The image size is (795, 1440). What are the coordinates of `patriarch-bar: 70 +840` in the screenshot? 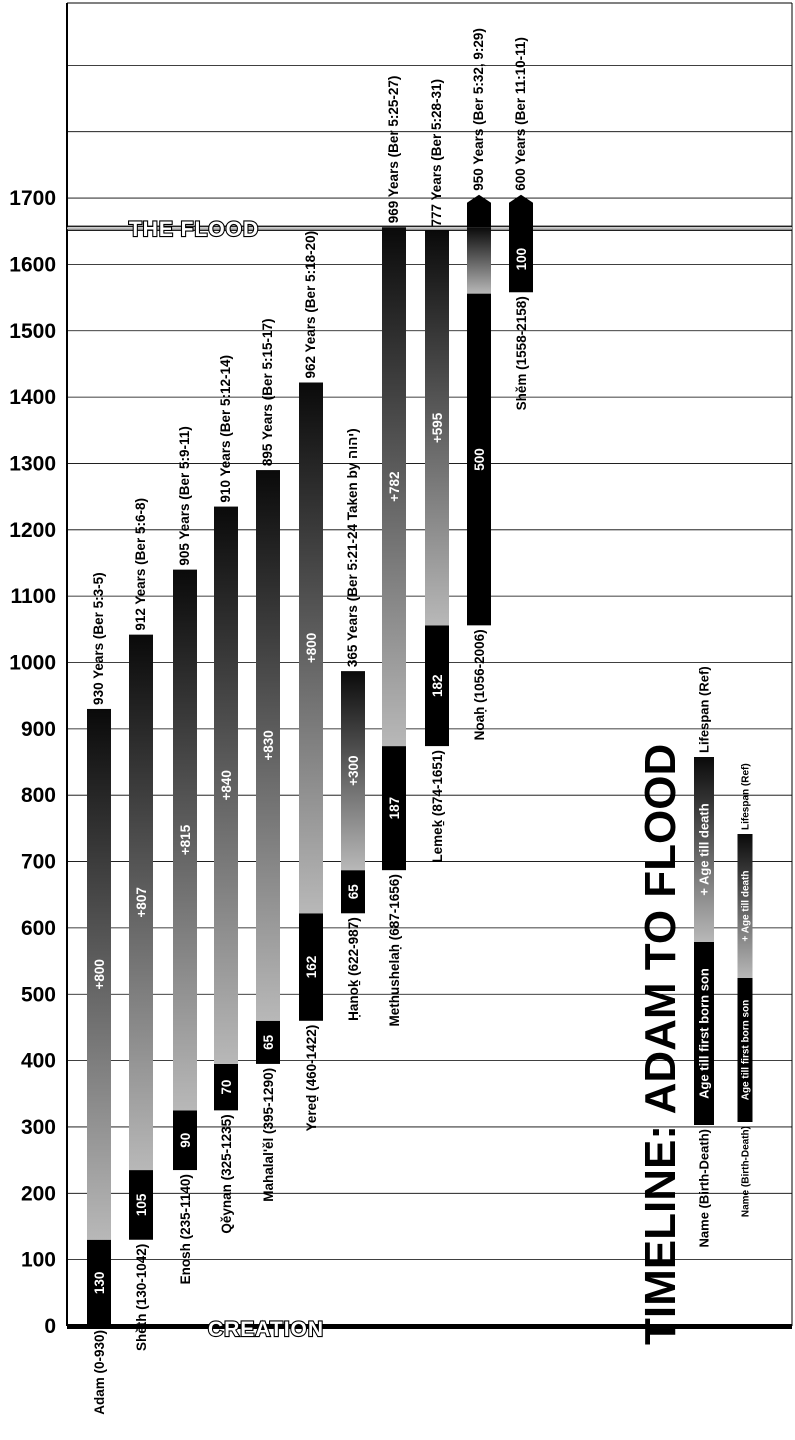 It's located at (226, 808).